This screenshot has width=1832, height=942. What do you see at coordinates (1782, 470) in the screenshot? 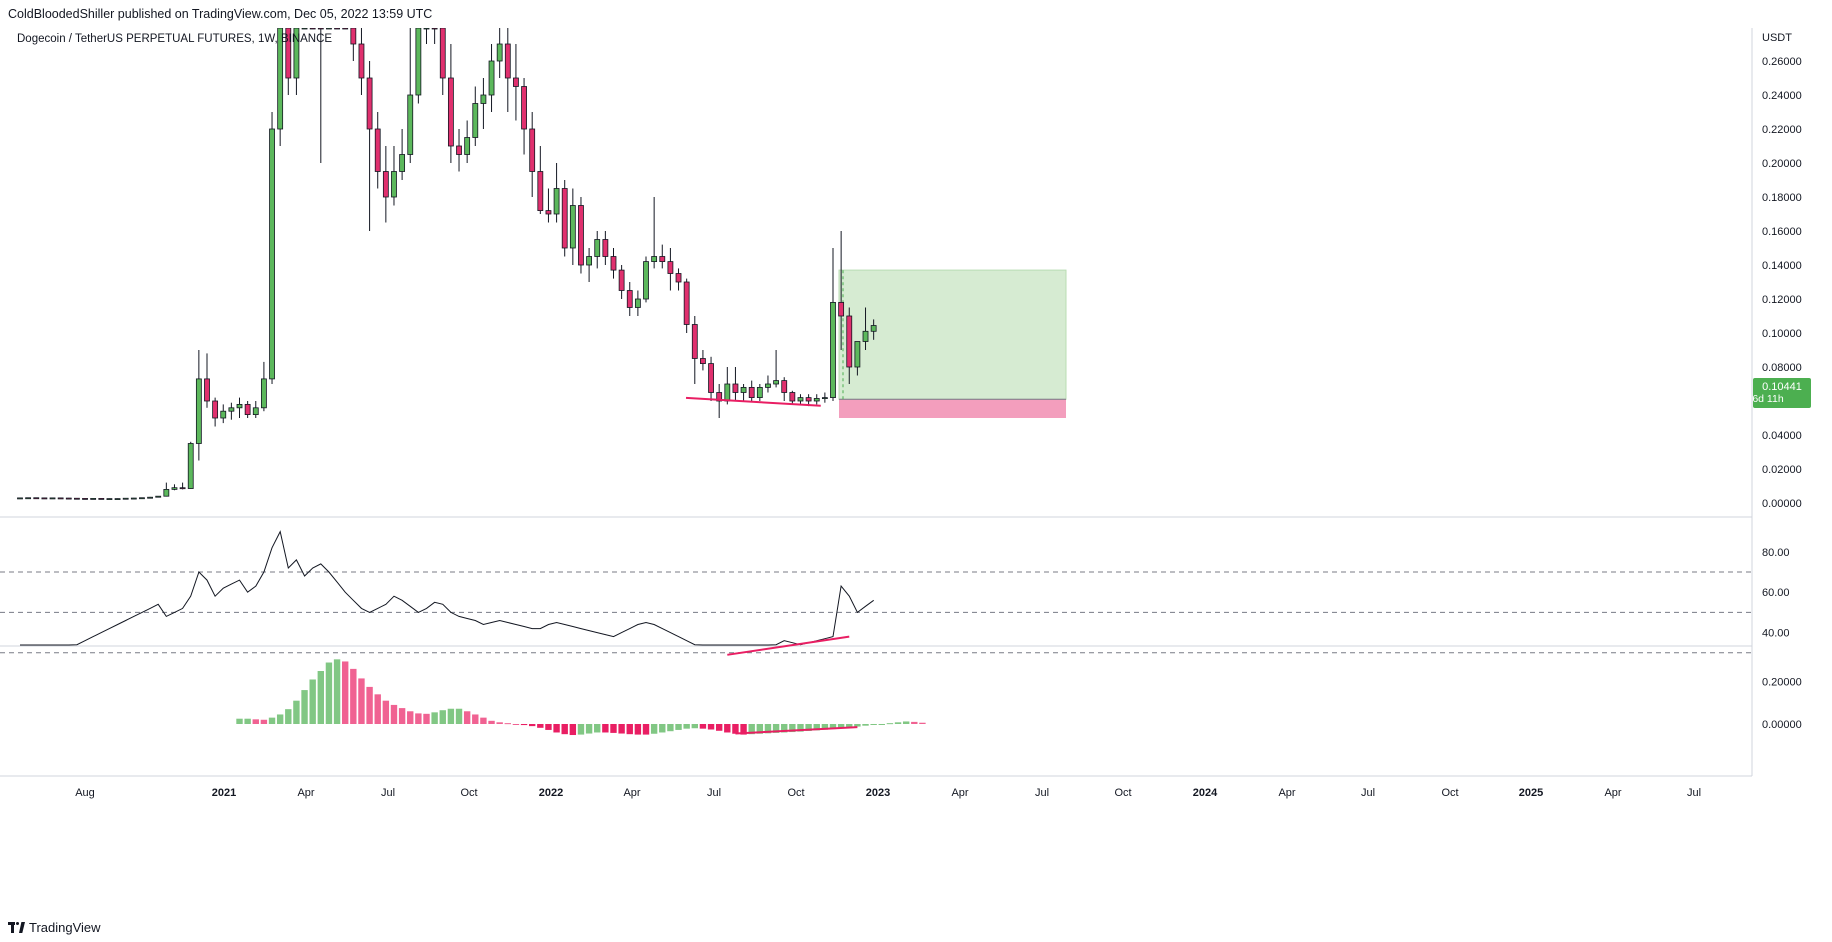
I see `price-tick-label: 0.02000` at bounding box center [1782, 470].